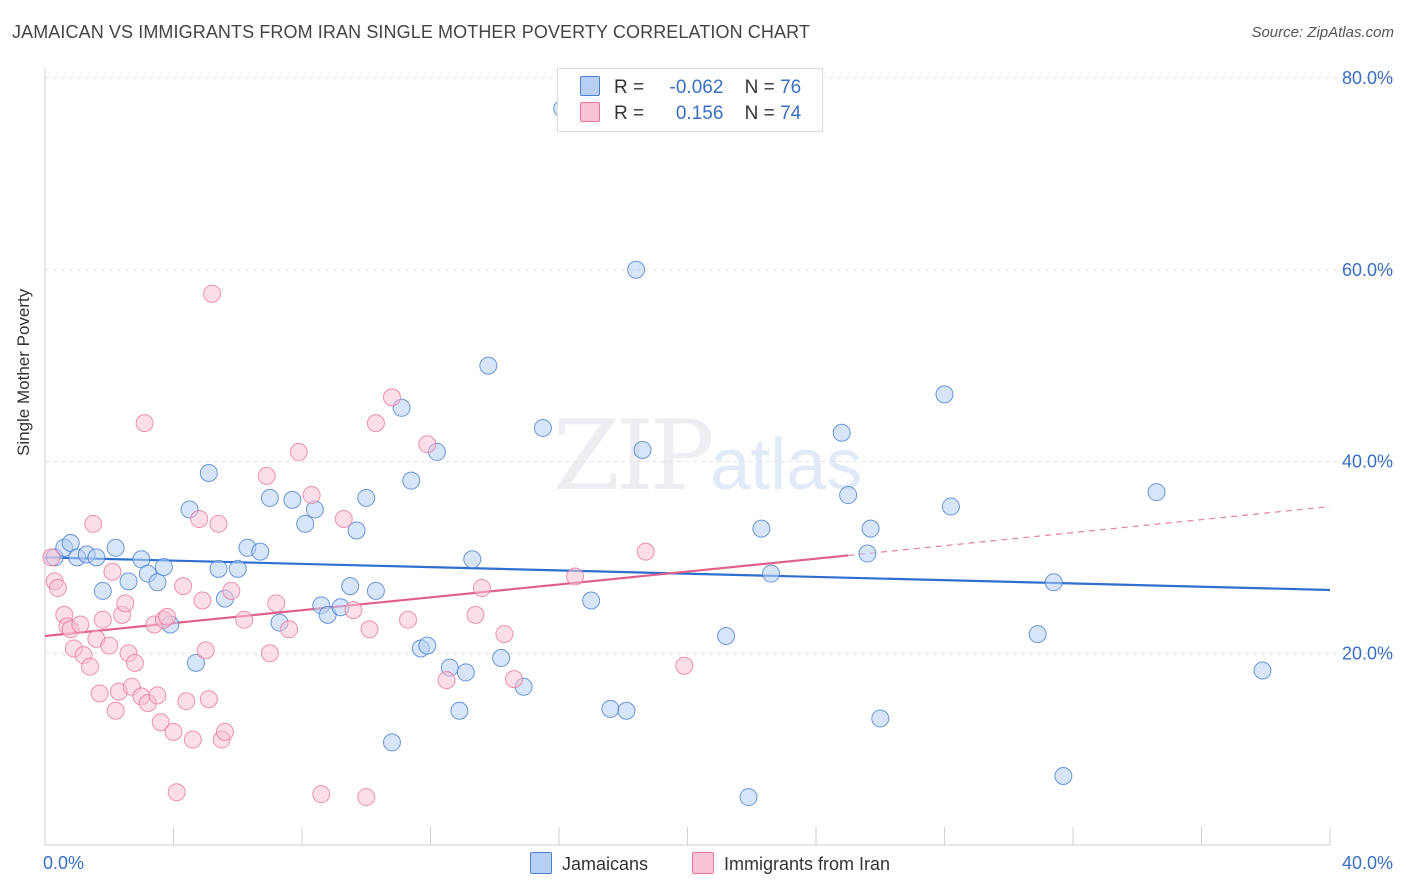 The height and width of the screenshot is (892, 1406). I want to click on trend-line-iran-extension, so click(1089, 531).